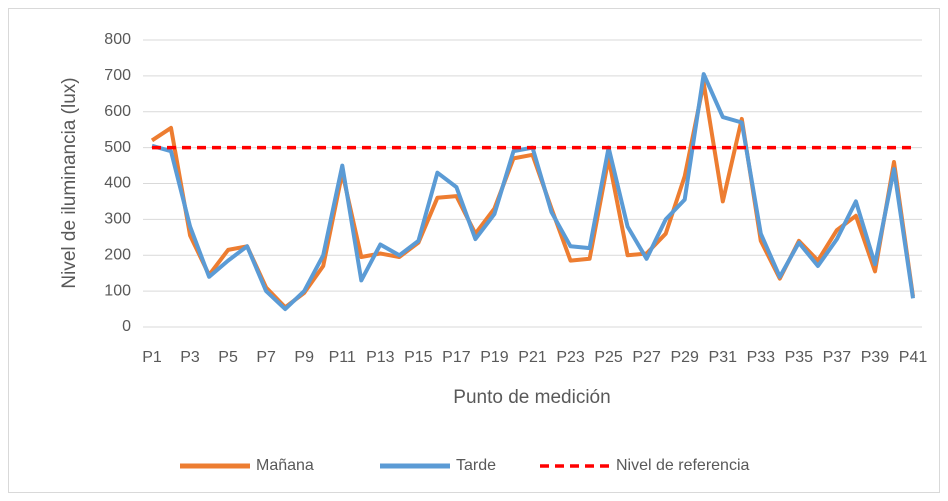 This screenshot has height=501, width=948. I want to click on x-tick-label: P1, so click(152, 357).